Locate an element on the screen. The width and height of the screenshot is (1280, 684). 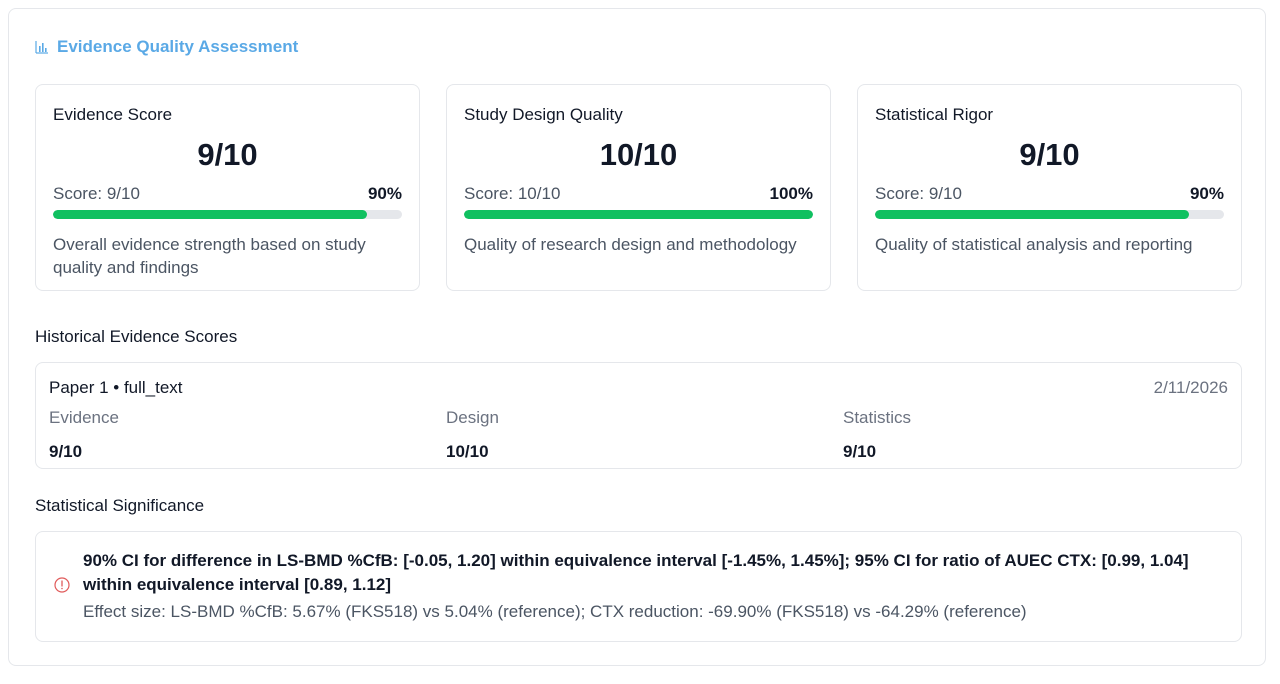
history-title: Historical Evidence Scores is located at coordinates (136, 336).